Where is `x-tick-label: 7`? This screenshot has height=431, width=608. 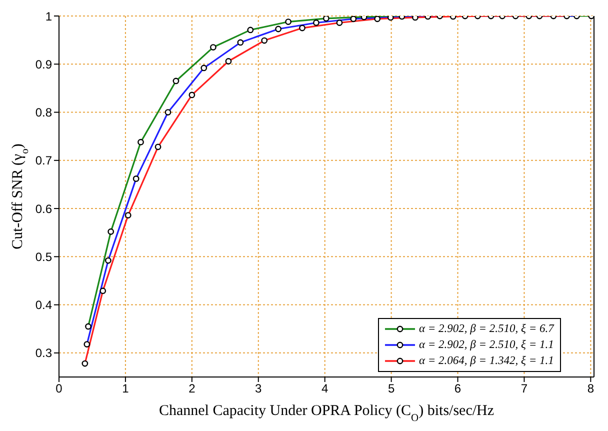
x-tick-label: 7 is located at coordinates (524, 389).